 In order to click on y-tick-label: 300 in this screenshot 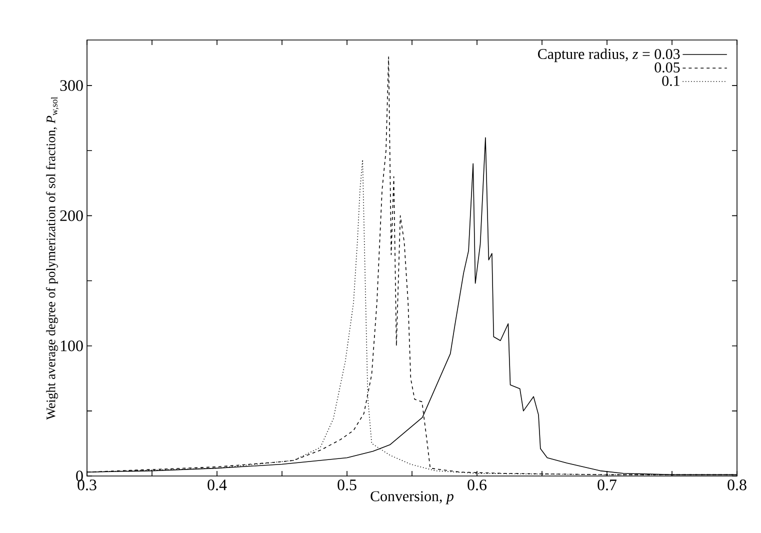, I will do `click(71, 85)`.